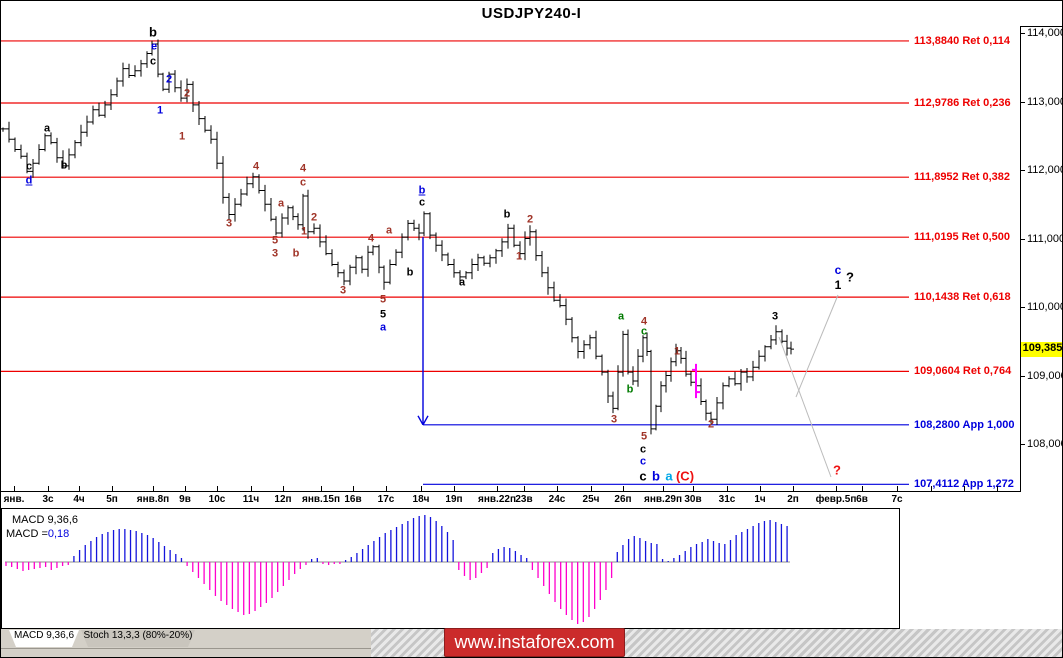 Image resolution: width=1063 pixels, height=658 pixels. What do you see at coordinates (897, 499) in the screenshot?
I see `time-axis-label: 7с` at bounding box center [897, 499].